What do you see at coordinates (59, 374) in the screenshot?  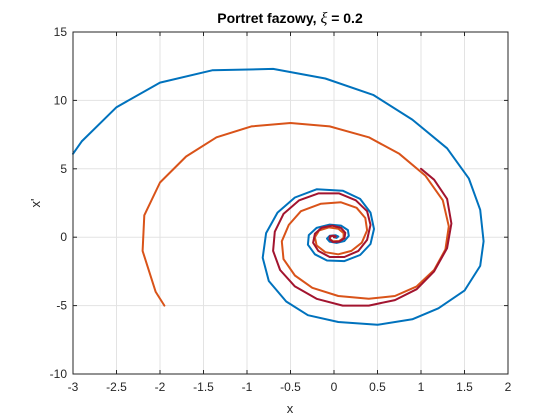 I see `y-tick-label: -10` at bounding box center [59, 374].